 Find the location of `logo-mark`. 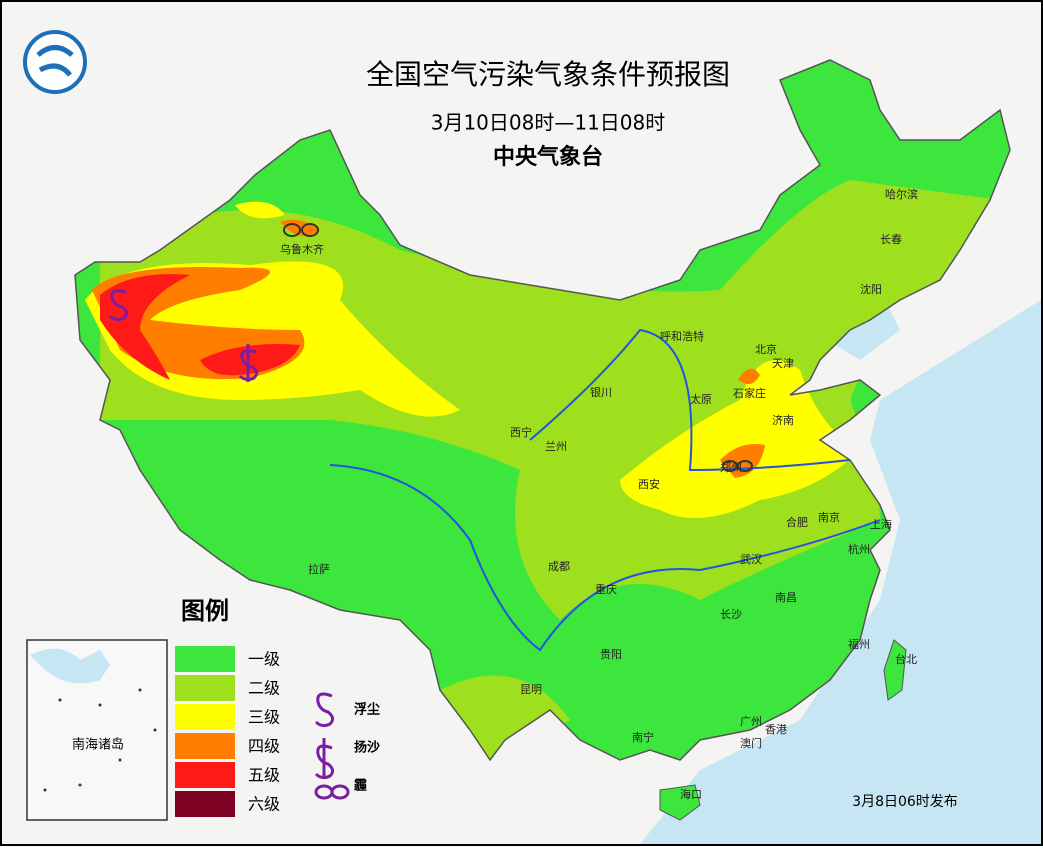

logo-mark is located at coordinates (55, 61).